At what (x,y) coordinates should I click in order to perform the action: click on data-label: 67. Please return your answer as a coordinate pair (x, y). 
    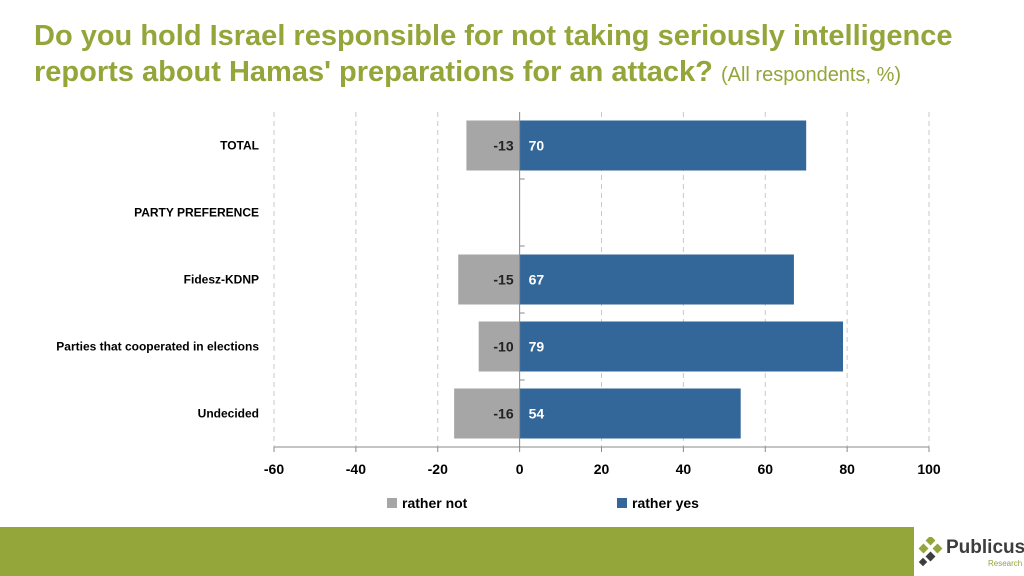
    Looking at the image, I should click on (537, 280).